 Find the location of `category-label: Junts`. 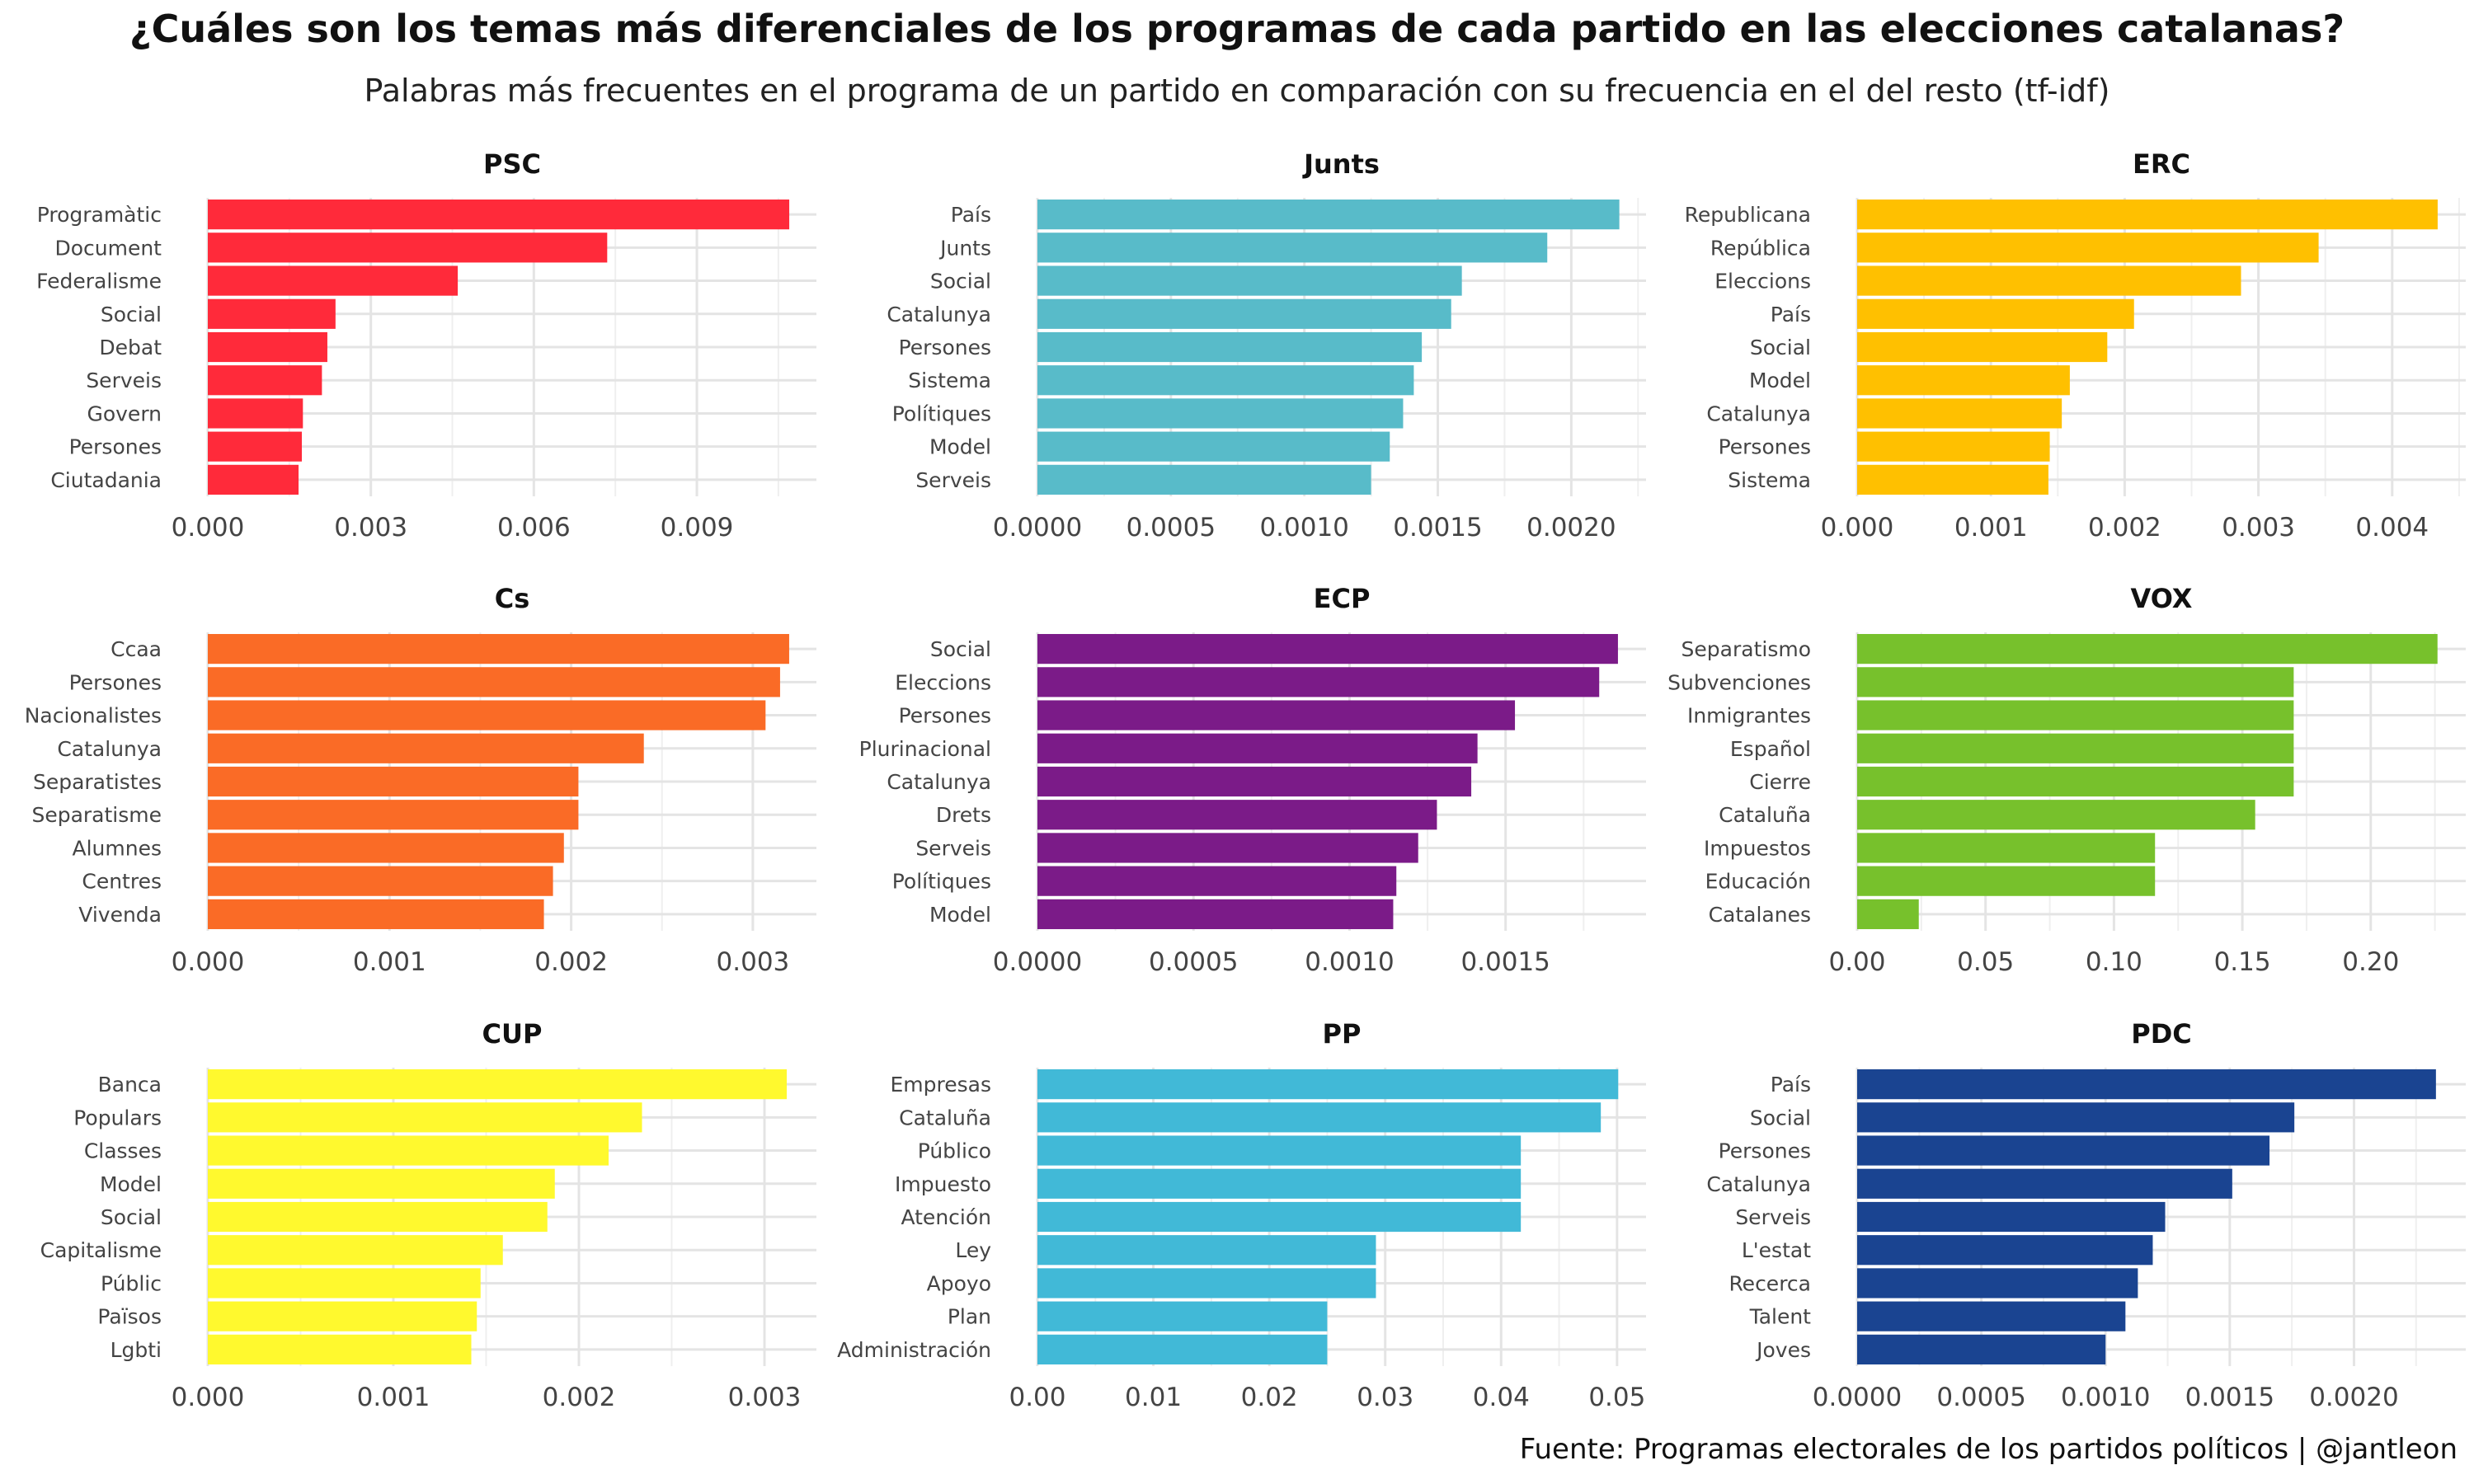

category-label: Junts is located at coordinates (964, 248).